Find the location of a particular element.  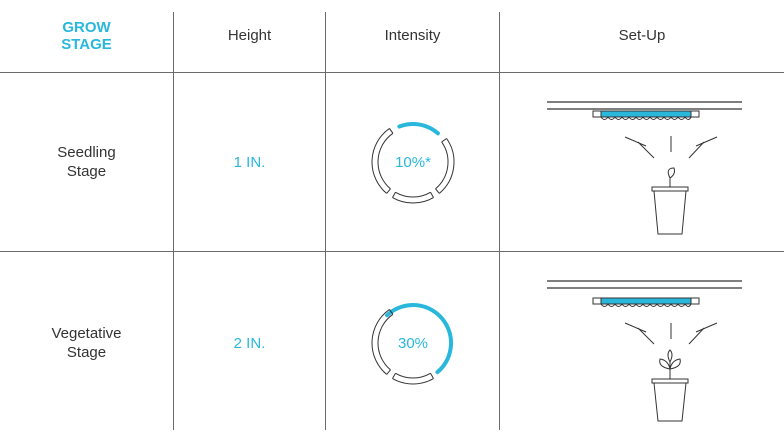

header-height-label: Height is located at coordinates (249, 35).